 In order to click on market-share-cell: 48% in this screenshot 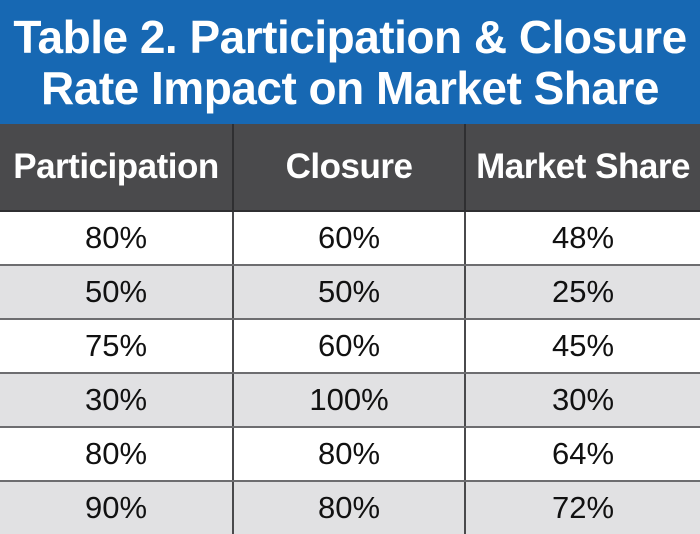, I will do `click(582, 238)`.